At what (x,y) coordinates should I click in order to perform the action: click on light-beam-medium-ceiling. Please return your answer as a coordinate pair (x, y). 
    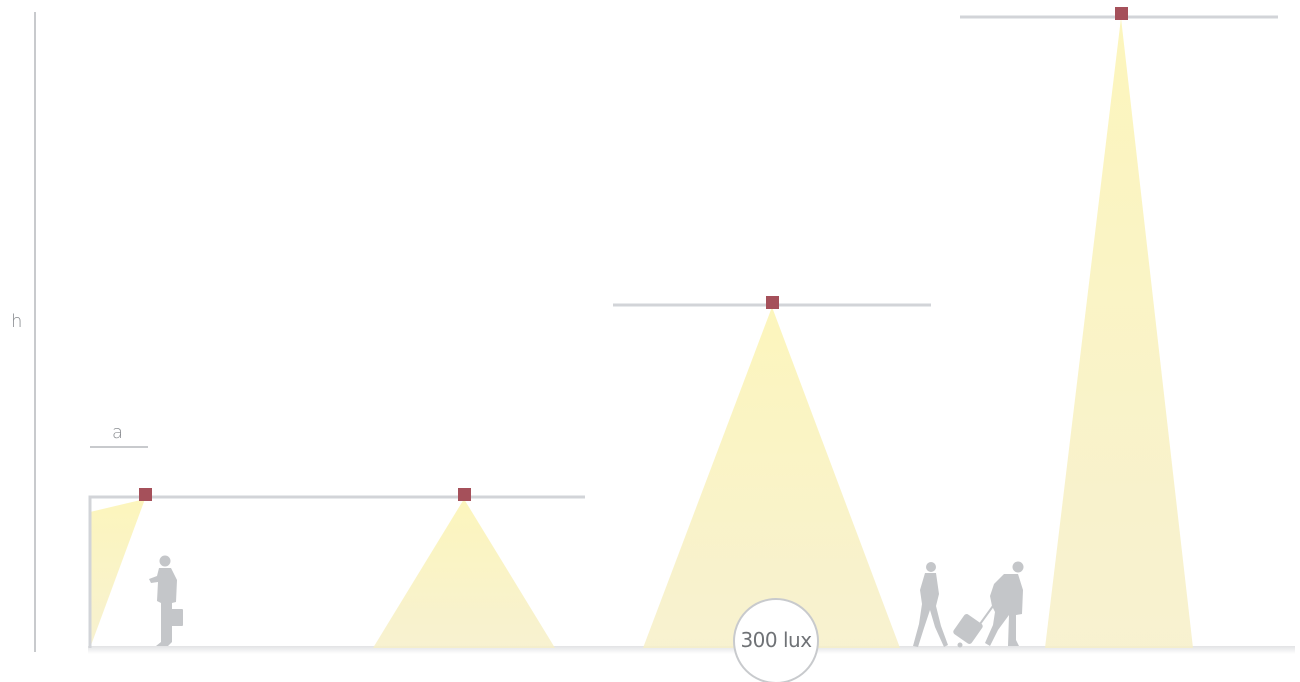
    Looking at the image, I should click on (771, 477).